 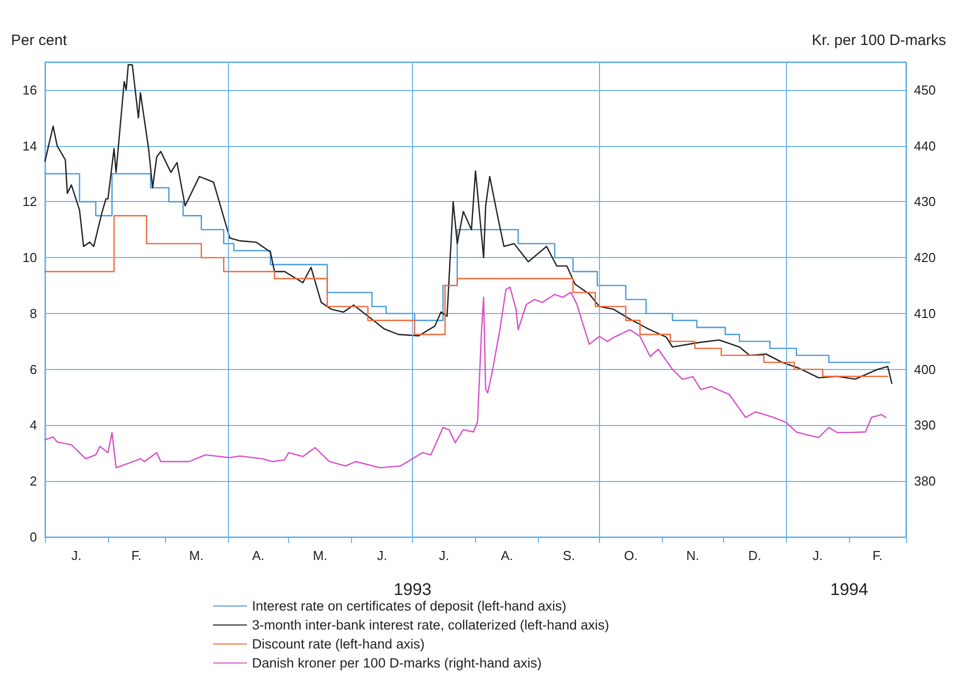 I want to click on text: S., so click(x=569, y=555).